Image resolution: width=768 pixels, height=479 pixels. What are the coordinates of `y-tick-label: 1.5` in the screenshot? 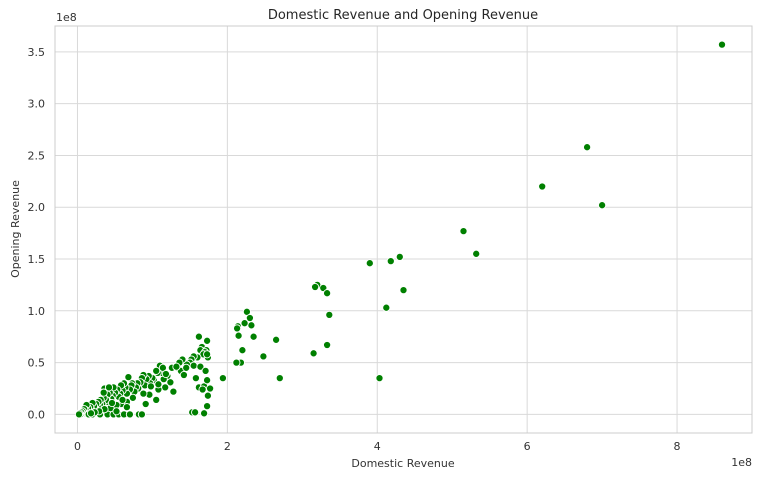 It's located at (37, 259).